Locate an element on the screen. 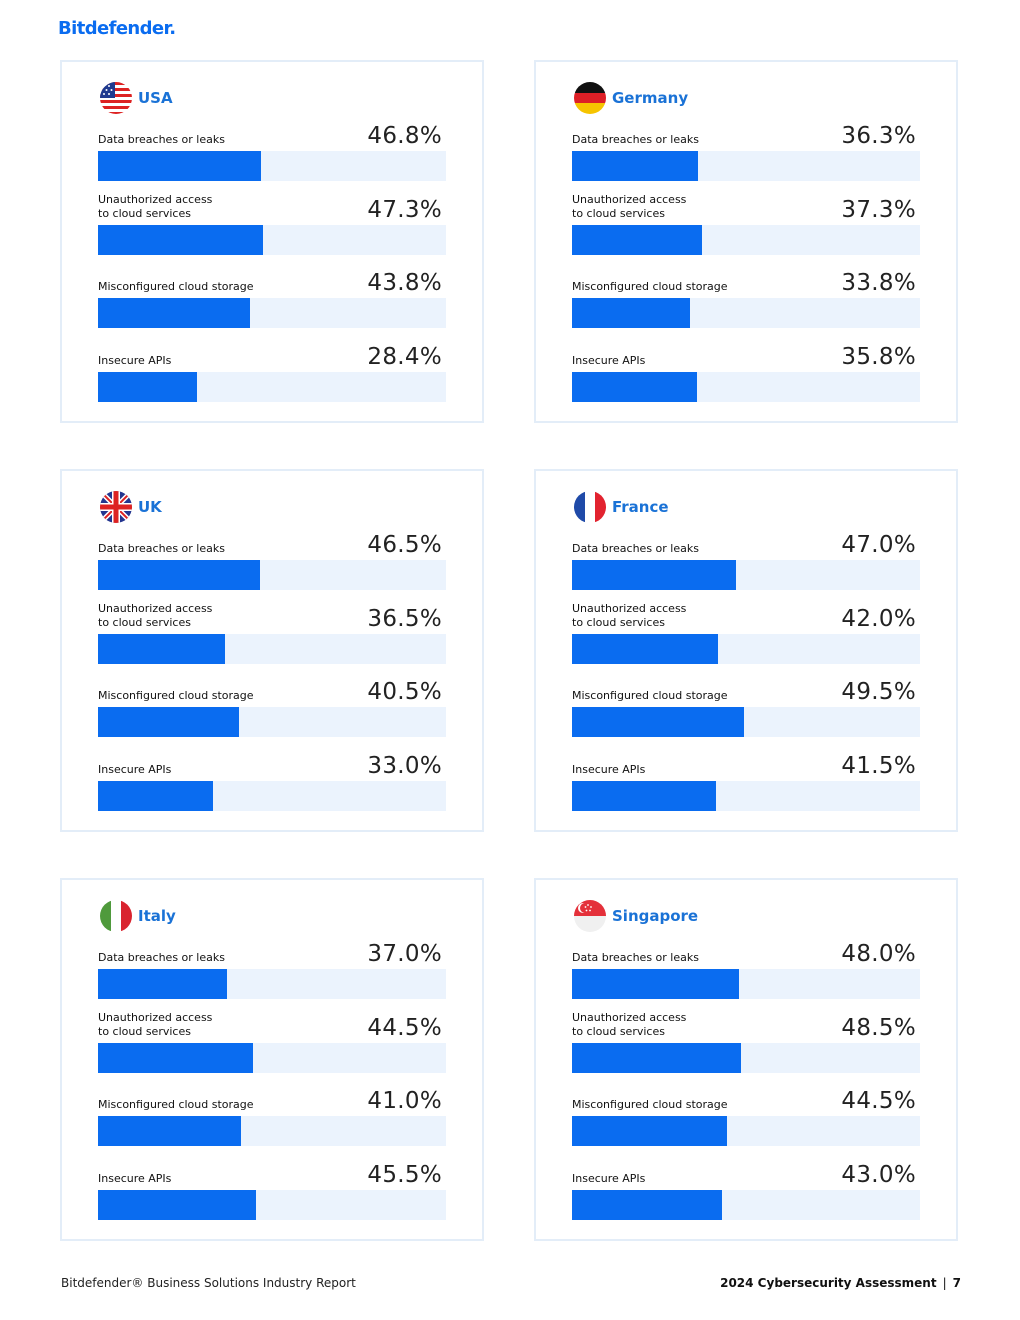 Image resolution: width=1020 pixels, height=1320 pixels. metric-value: 48.0% is located at coordinates (878, 954).